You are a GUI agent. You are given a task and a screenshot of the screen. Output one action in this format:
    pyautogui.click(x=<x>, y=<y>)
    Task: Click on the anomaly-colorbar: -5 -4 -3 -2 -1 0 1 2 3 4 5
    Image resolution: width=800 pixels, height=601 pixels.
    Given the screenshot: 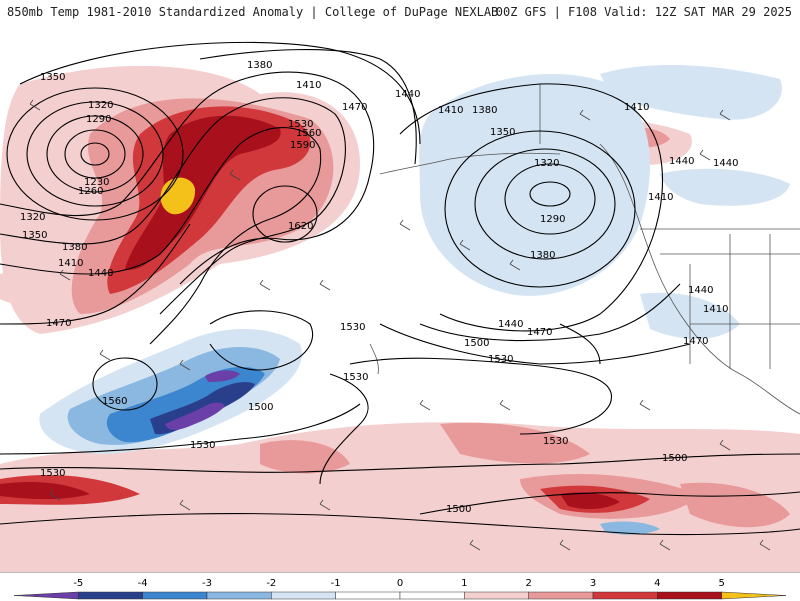 What is the action you would take?
    pyautogui.click(x=400, y=586)
    